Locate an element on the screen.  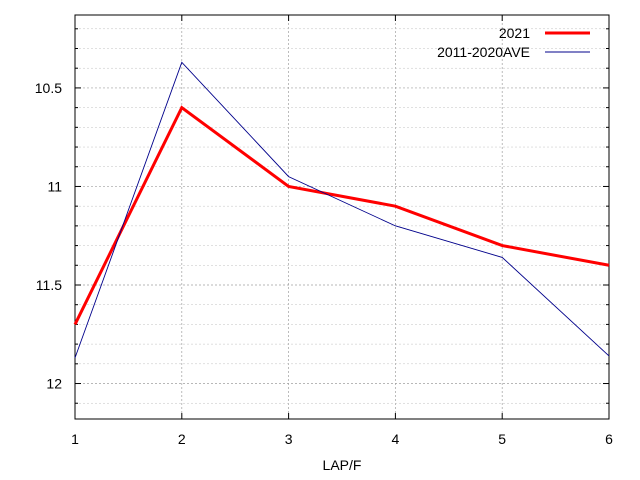
x-tick-label: 5 is located at coordinates (502, 439).